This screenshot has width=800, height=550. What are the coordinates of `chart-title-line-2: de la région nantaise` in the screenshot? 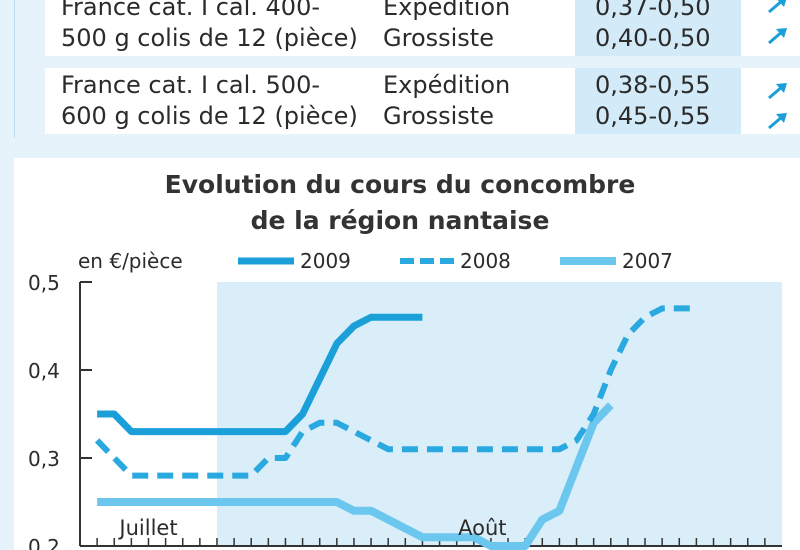 It's located at (400, 220).